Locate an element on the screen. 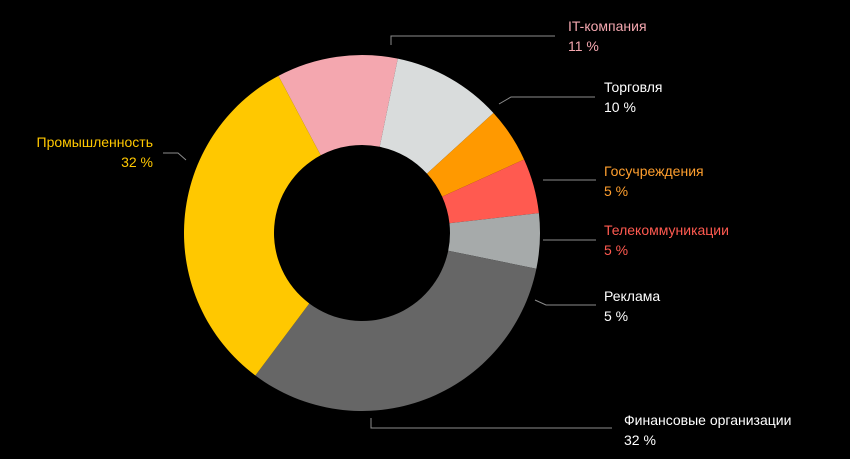  slice-label-5: Реклама is located at coordinates (632, 296).